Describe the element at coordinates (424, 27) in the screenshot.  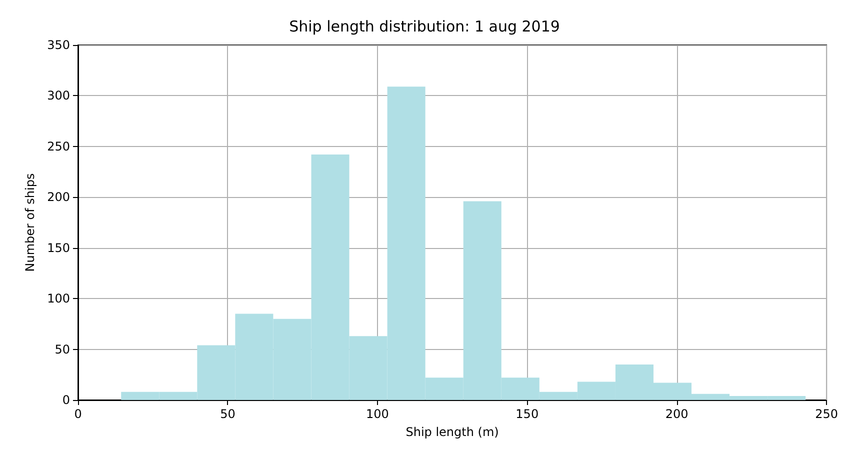
I see `chart-title: Ship length distribution: 1 aug 2019` at that location.